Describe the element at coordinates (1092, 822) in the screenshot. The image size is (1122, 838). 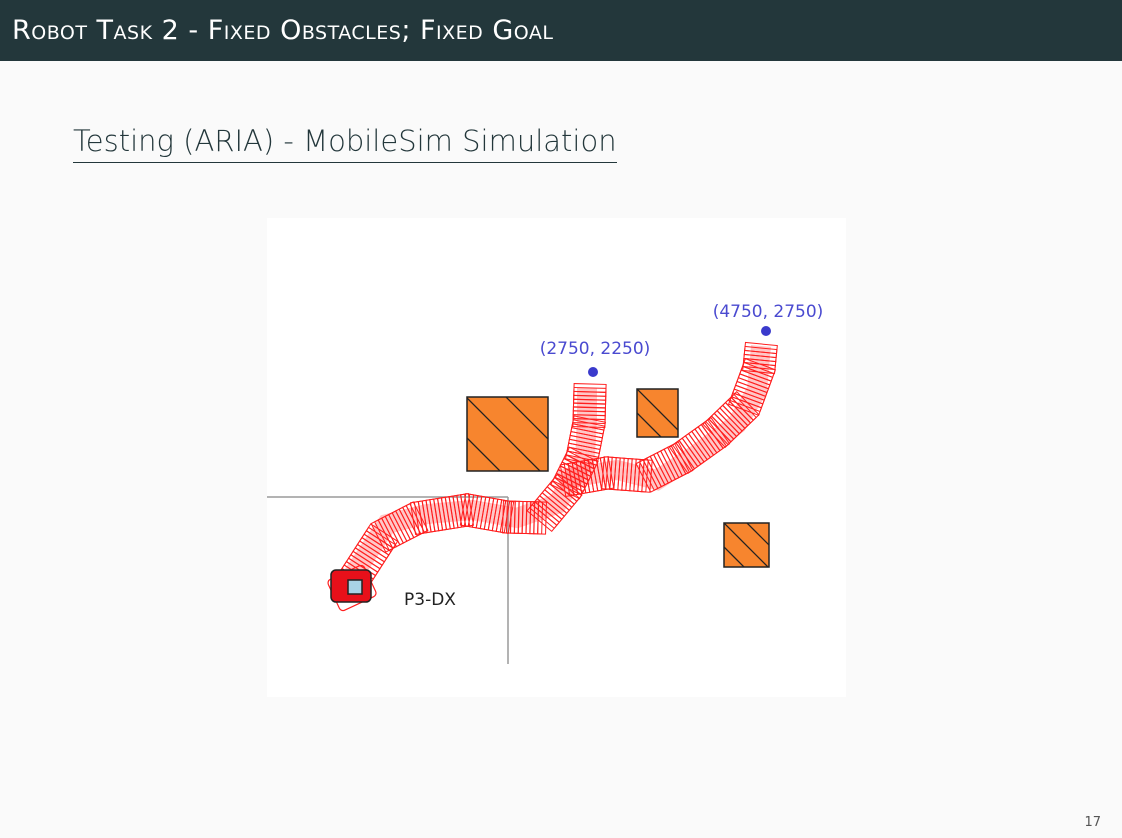
I see `page-number: 17` at that location.